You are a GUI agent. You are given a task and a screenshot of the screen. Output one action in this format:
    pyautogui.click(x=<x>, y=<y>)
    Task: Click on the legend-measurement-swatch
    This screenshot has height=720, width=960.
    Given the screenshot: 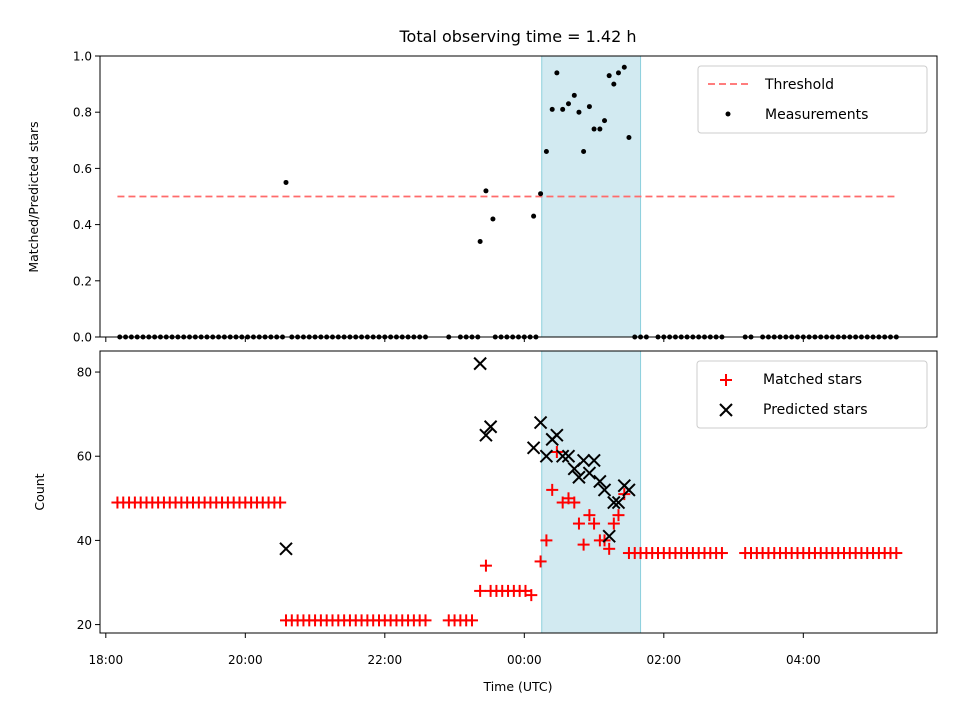 What is the action you would take?
    pyautogui.click(x=728, y=114)
    